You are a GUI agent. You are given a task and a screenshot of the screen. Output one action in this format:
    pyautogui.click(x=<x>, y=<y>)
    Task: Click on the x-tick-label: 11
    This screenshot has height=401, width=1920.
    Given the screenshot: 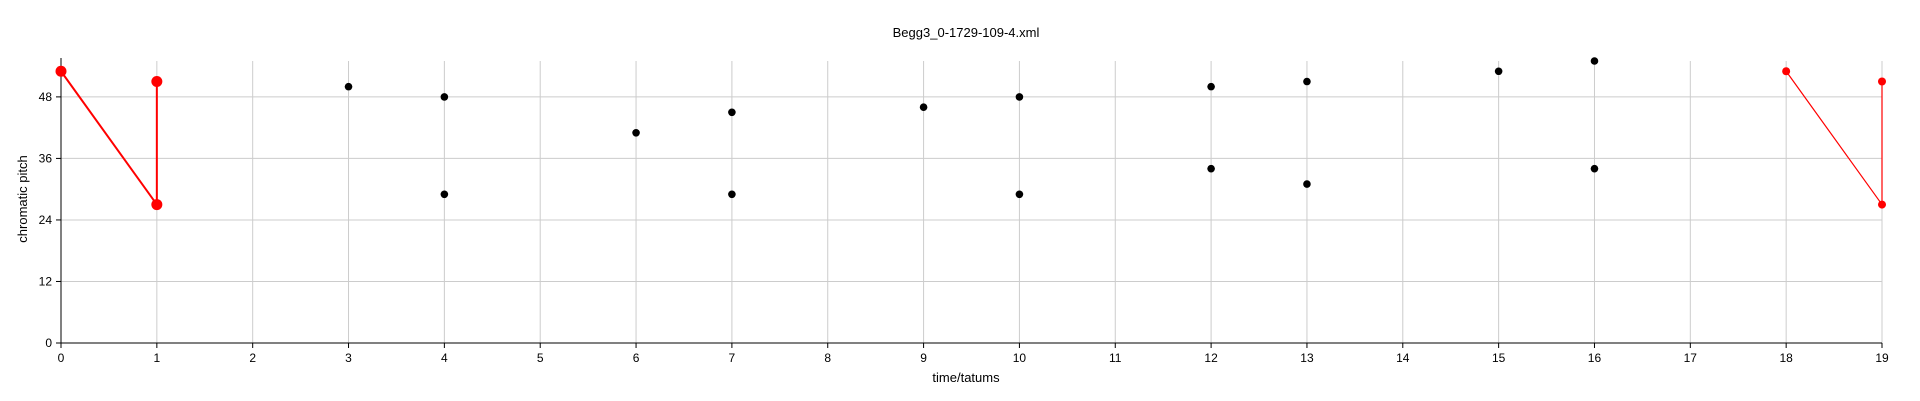 What is the action you would take?
    pyautogui.click(x=1115, y=358)
    